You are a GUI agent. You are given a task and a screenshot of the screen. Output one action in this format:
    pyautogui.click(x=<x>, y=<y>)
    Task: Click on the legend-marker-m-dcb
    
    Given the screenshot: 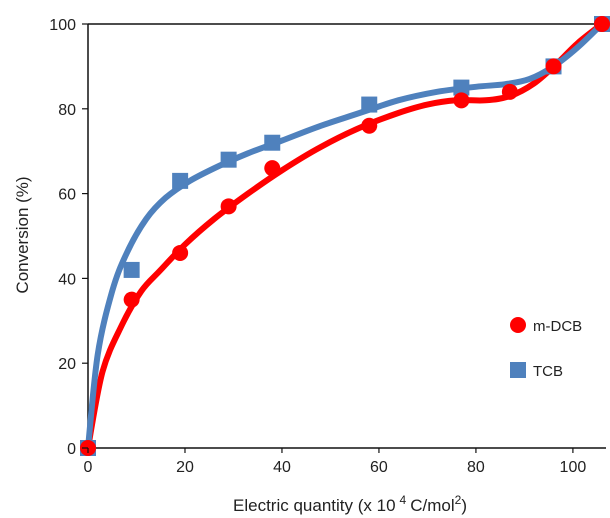 What is the action you would take?
    pyautogui.click(x=518, y=325)
    